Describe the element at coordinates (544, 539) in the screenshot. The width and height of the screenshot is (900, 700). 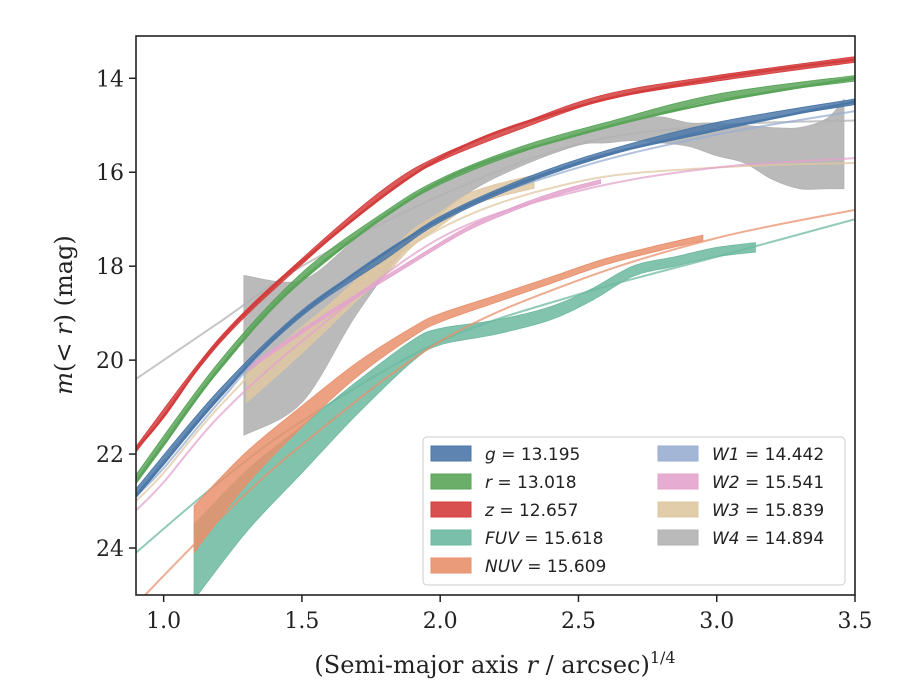
I see `legend-label-fuv: FUV = 15.618` at that location.